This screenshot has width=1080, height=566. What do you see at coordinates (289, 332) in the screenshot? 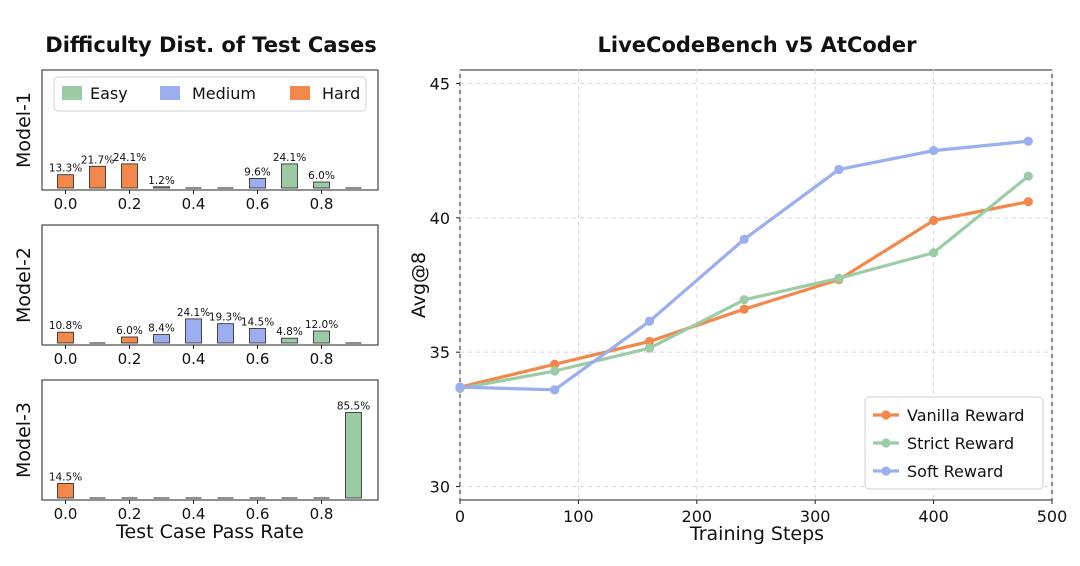
I see `bar-label-model-2-7: 4.8%` at bounding box center [289, 332].